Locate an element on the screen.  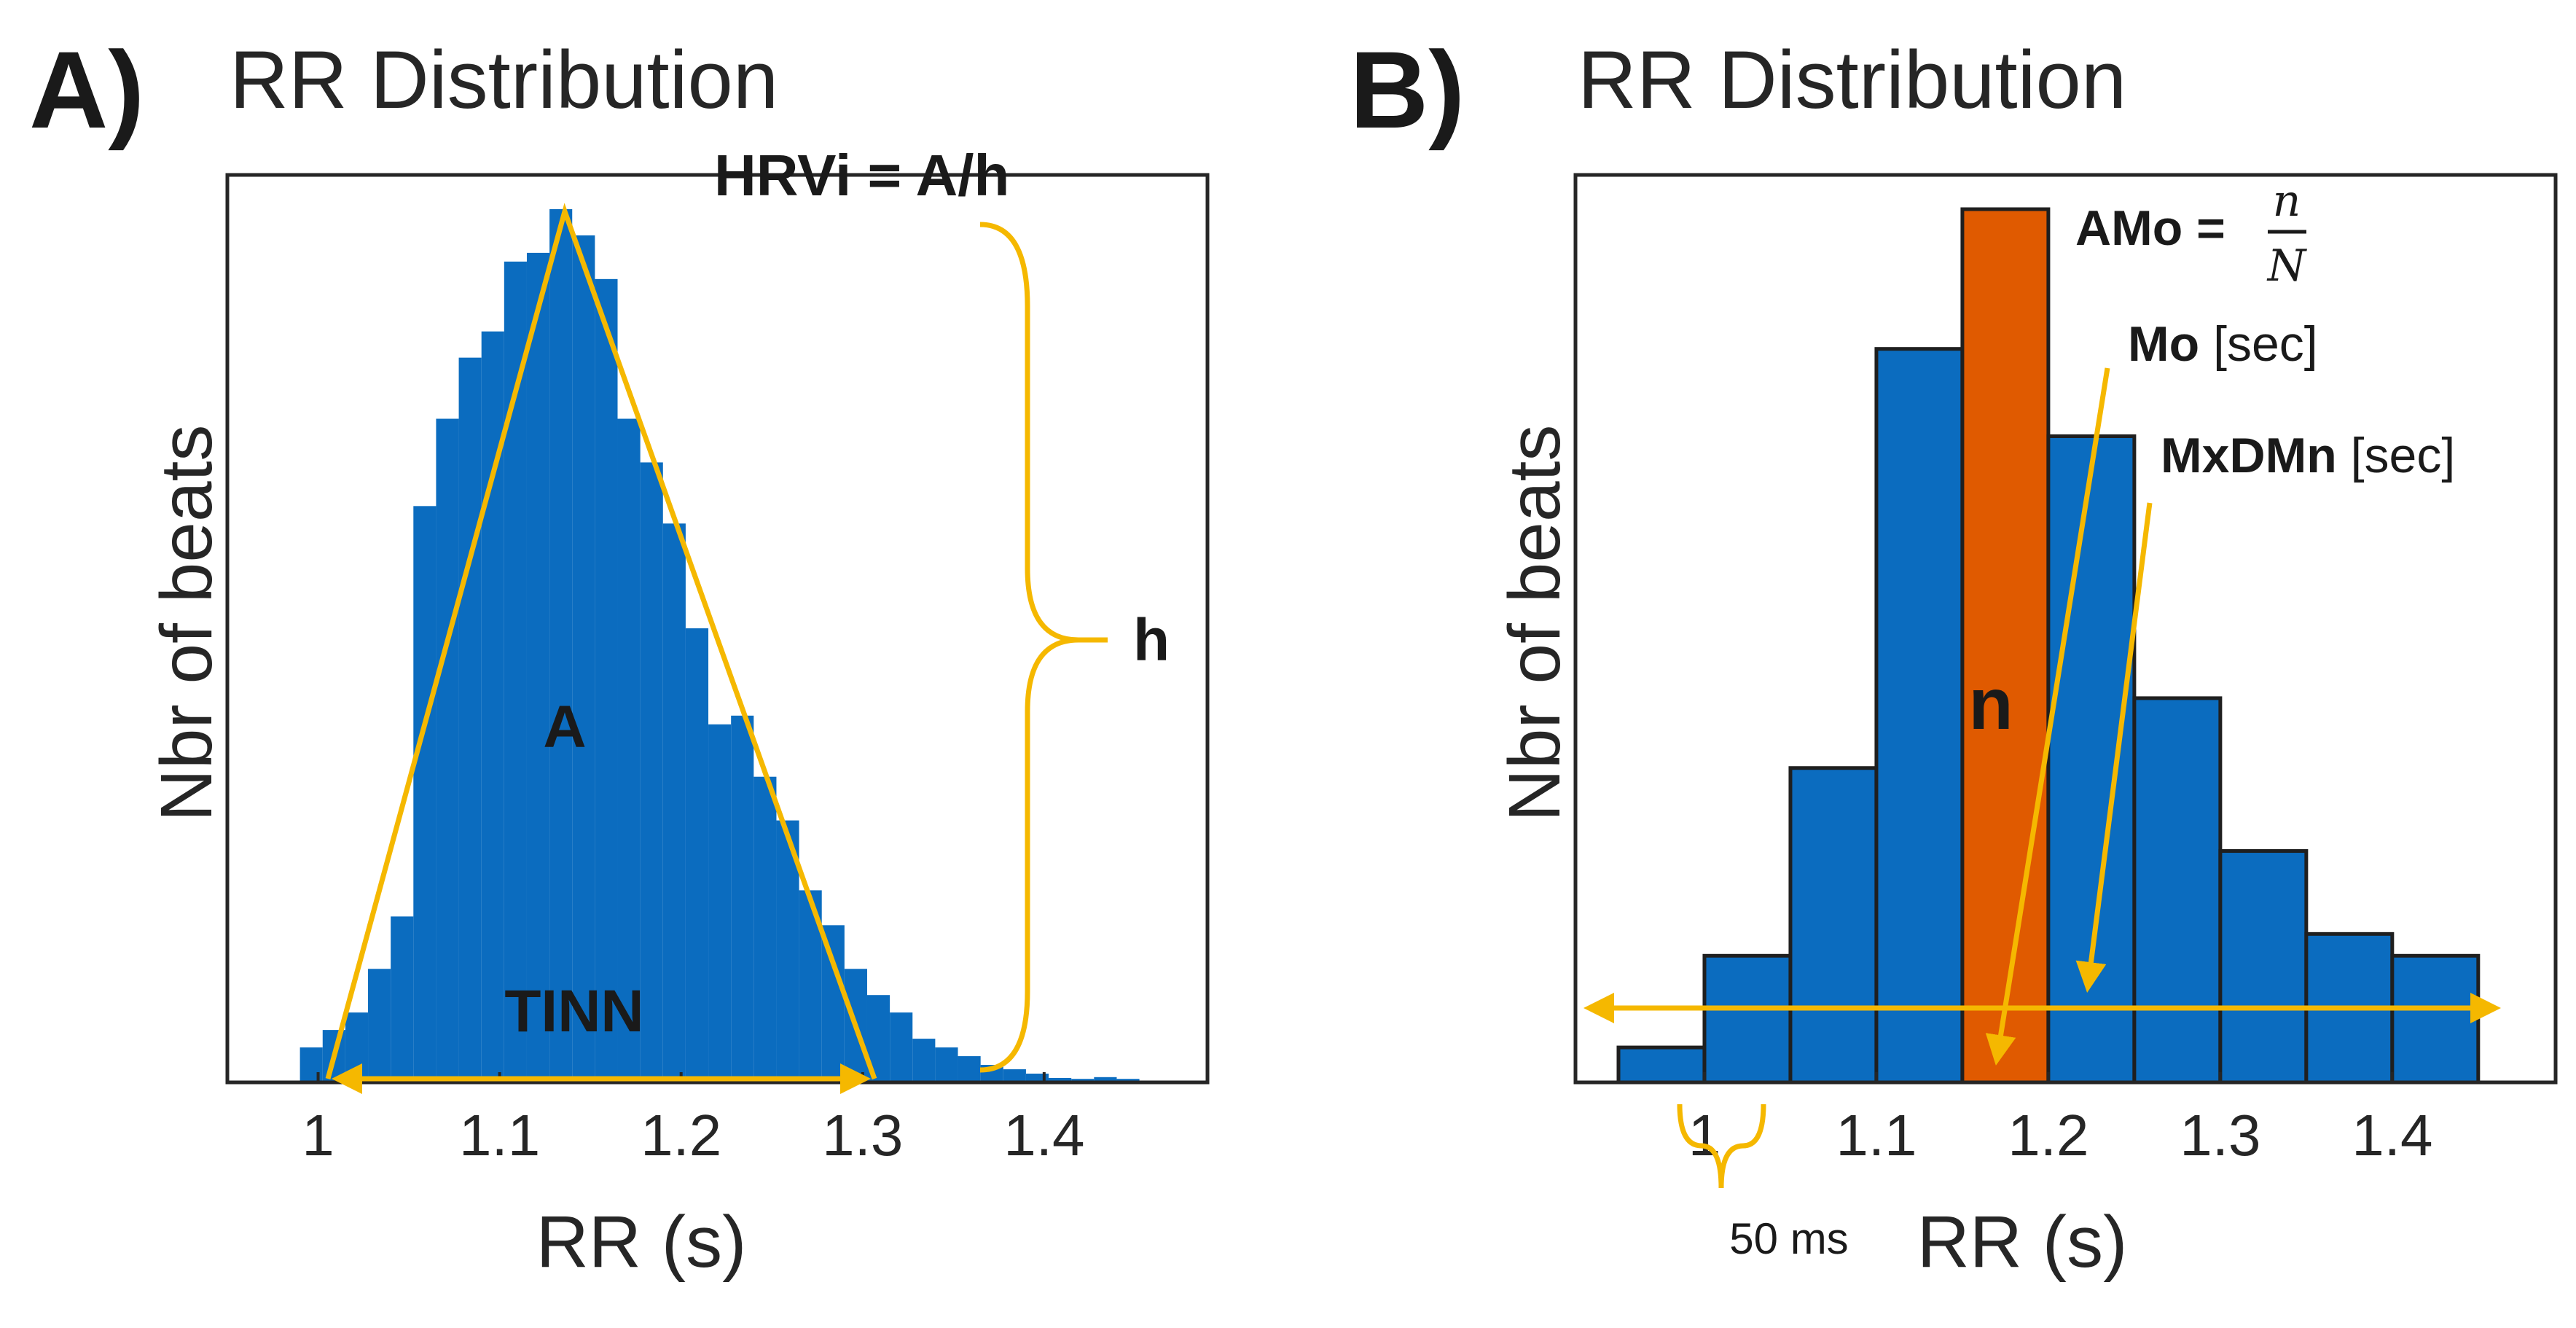
panel-b-xlabel: RR (s) is located at coordinates (2022, 1242).